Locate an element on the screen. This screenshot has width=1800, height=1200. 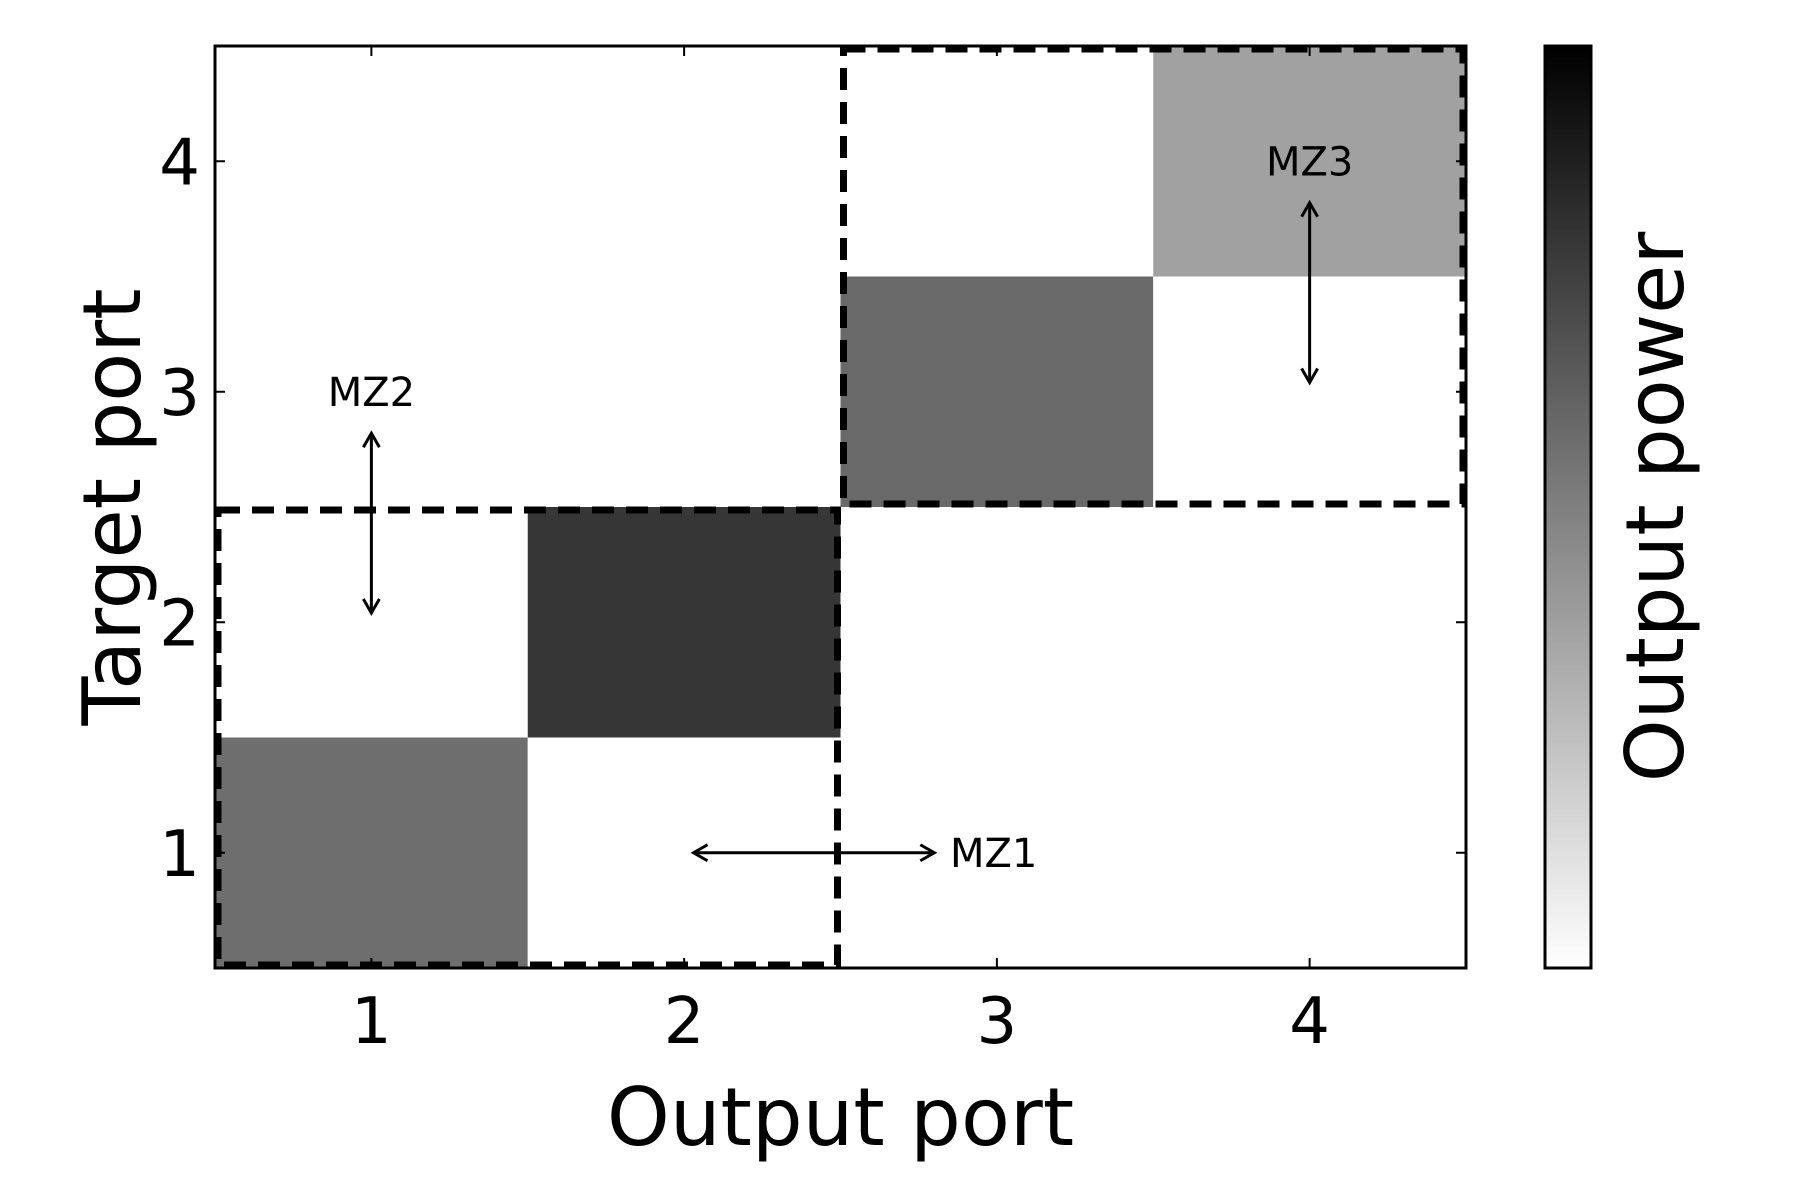
x-axis-title: Output port is located at coordinates (840, 1117).